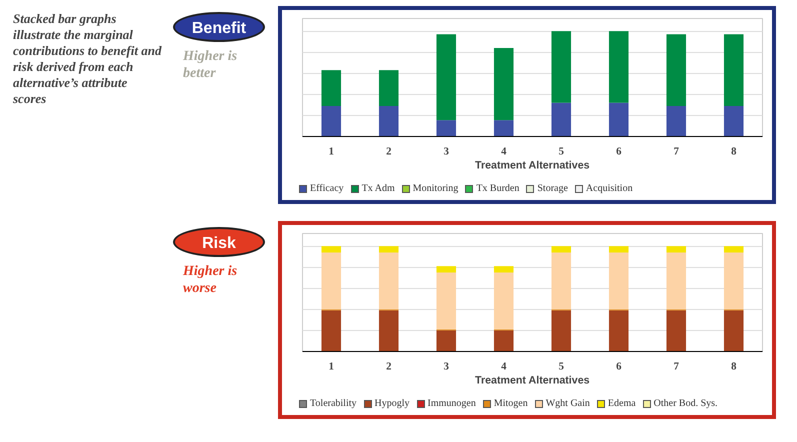 Image resolution: width=797 pixels, height=442 pixels. What do you see at coordinates (219, 27) in the screenshot?
I see `chart-title: Benefit` at bounding box center [219, 27].